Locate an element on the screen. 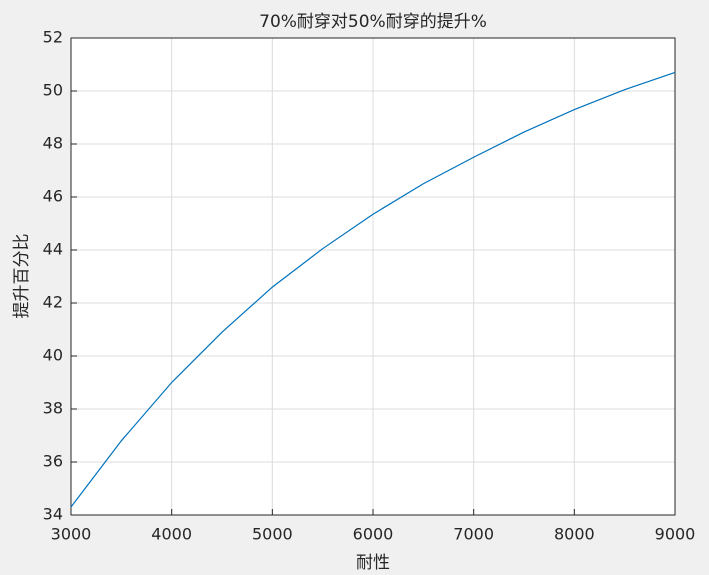 This screenshot has height=575, width=709. x-tick-label: 6000 is located at coordinates (373, 534).